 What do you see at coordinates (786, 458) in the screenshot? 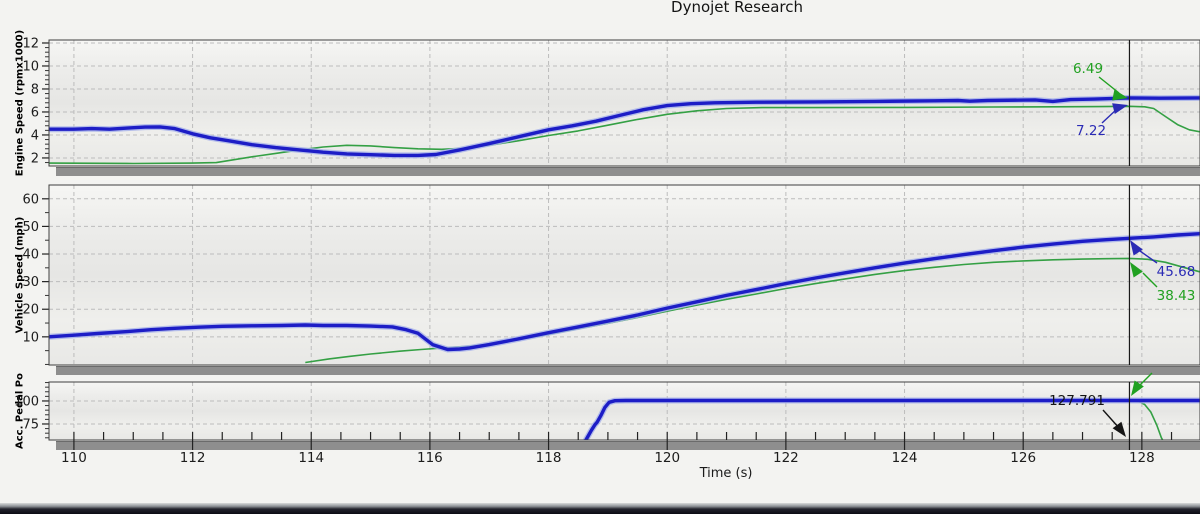
I see `x-tick-label: 122` at bounding box center [786, 458].